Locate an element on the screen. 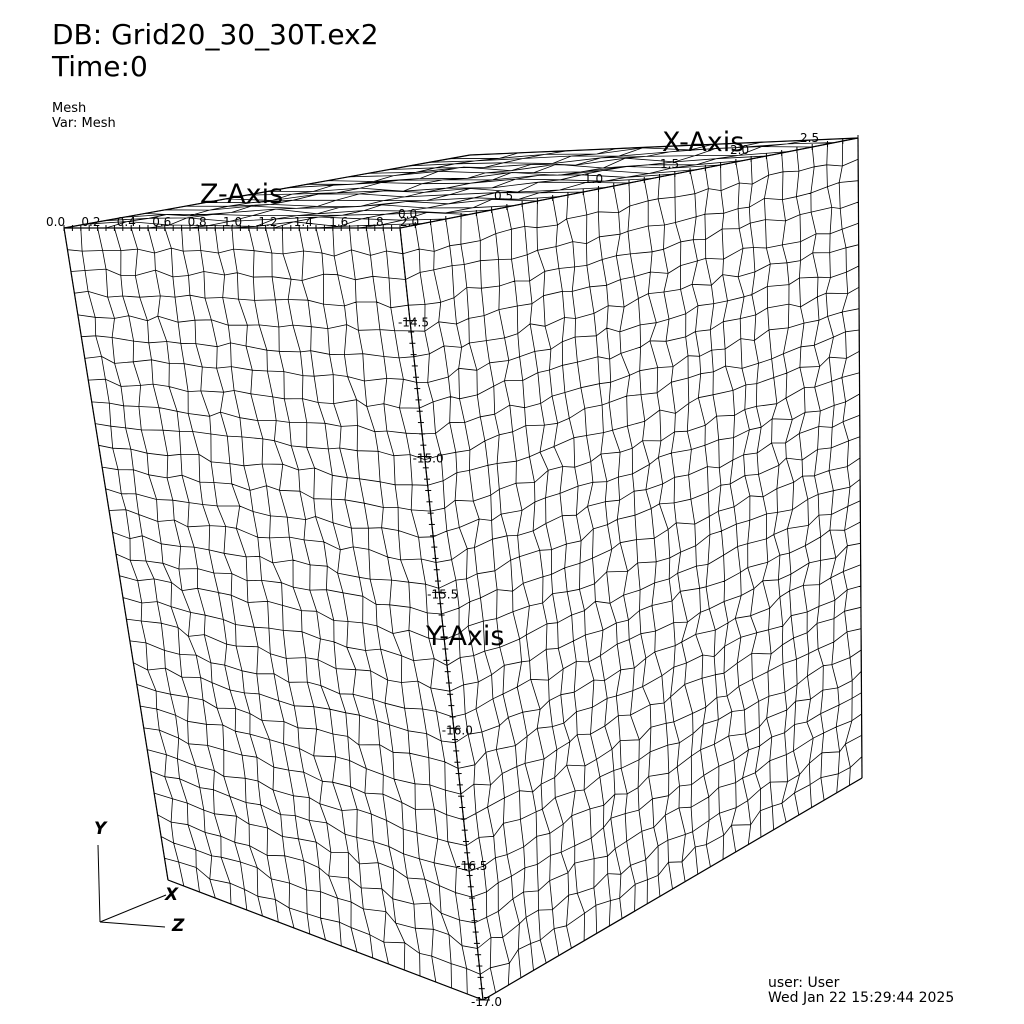 The image size is (1024, 1024). triad-y-label: Y is located at coordinates (101, 829).